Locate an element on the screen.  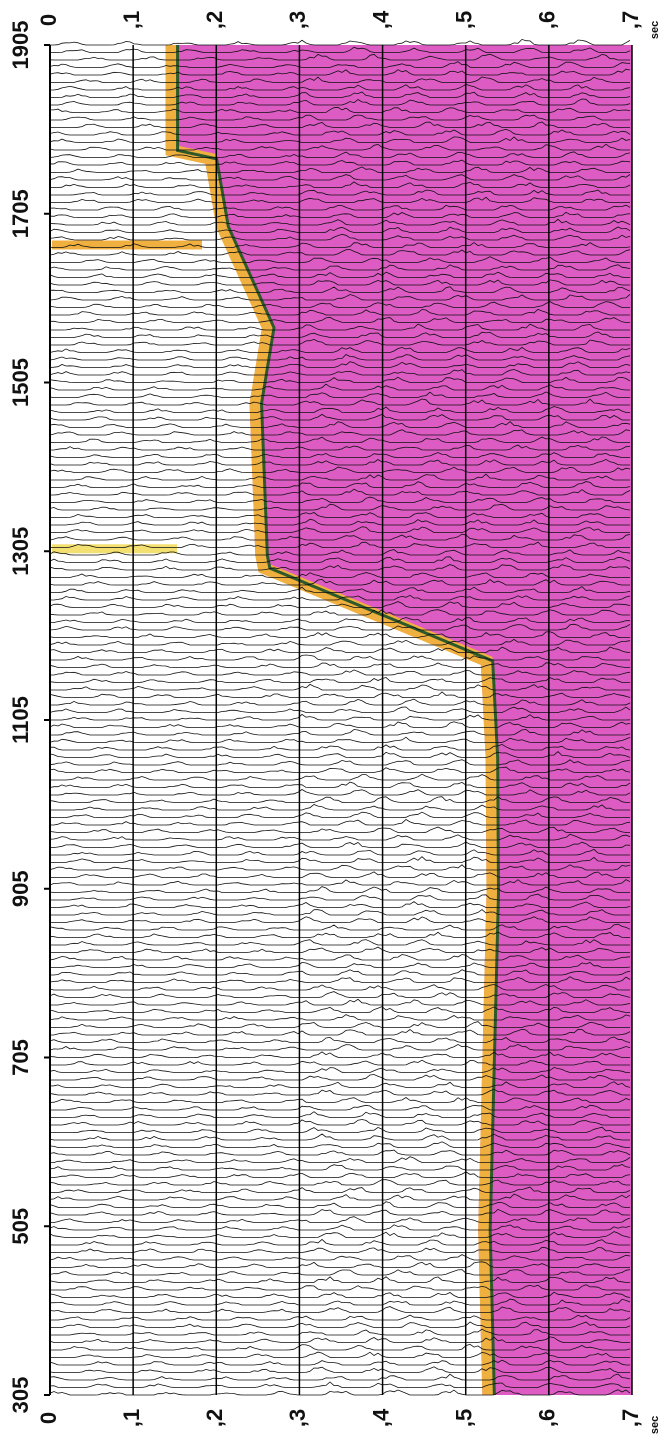
y-tick-label: 1305 is located at coordinates (20, 551).